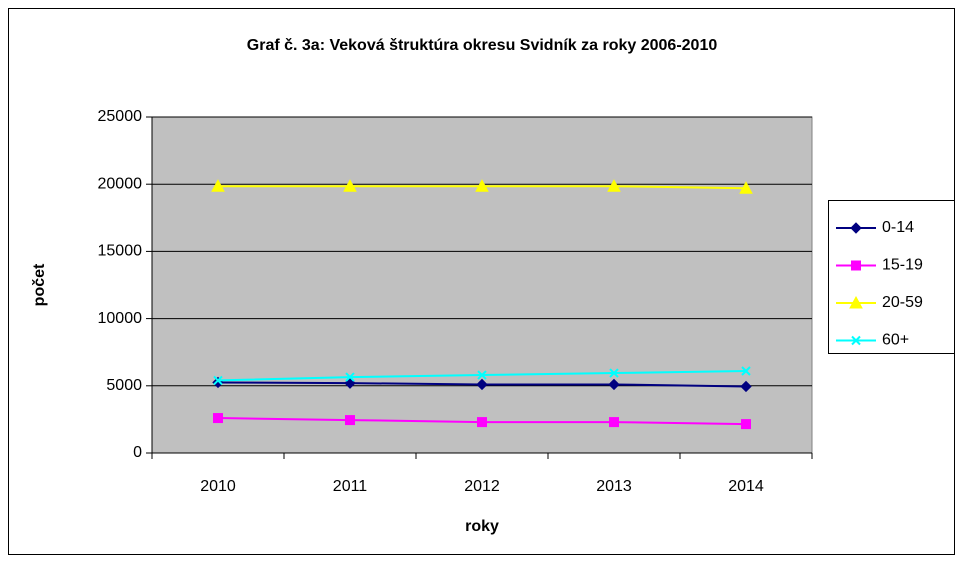 This screenshot has width=956, height=562. I want to click on y-tick-label: 15000, so click(120, 251).